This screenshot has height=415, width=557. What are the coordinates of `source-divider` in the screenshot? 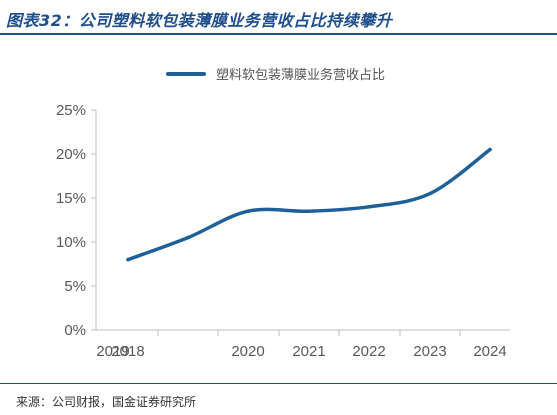 It's located at (278, 383).